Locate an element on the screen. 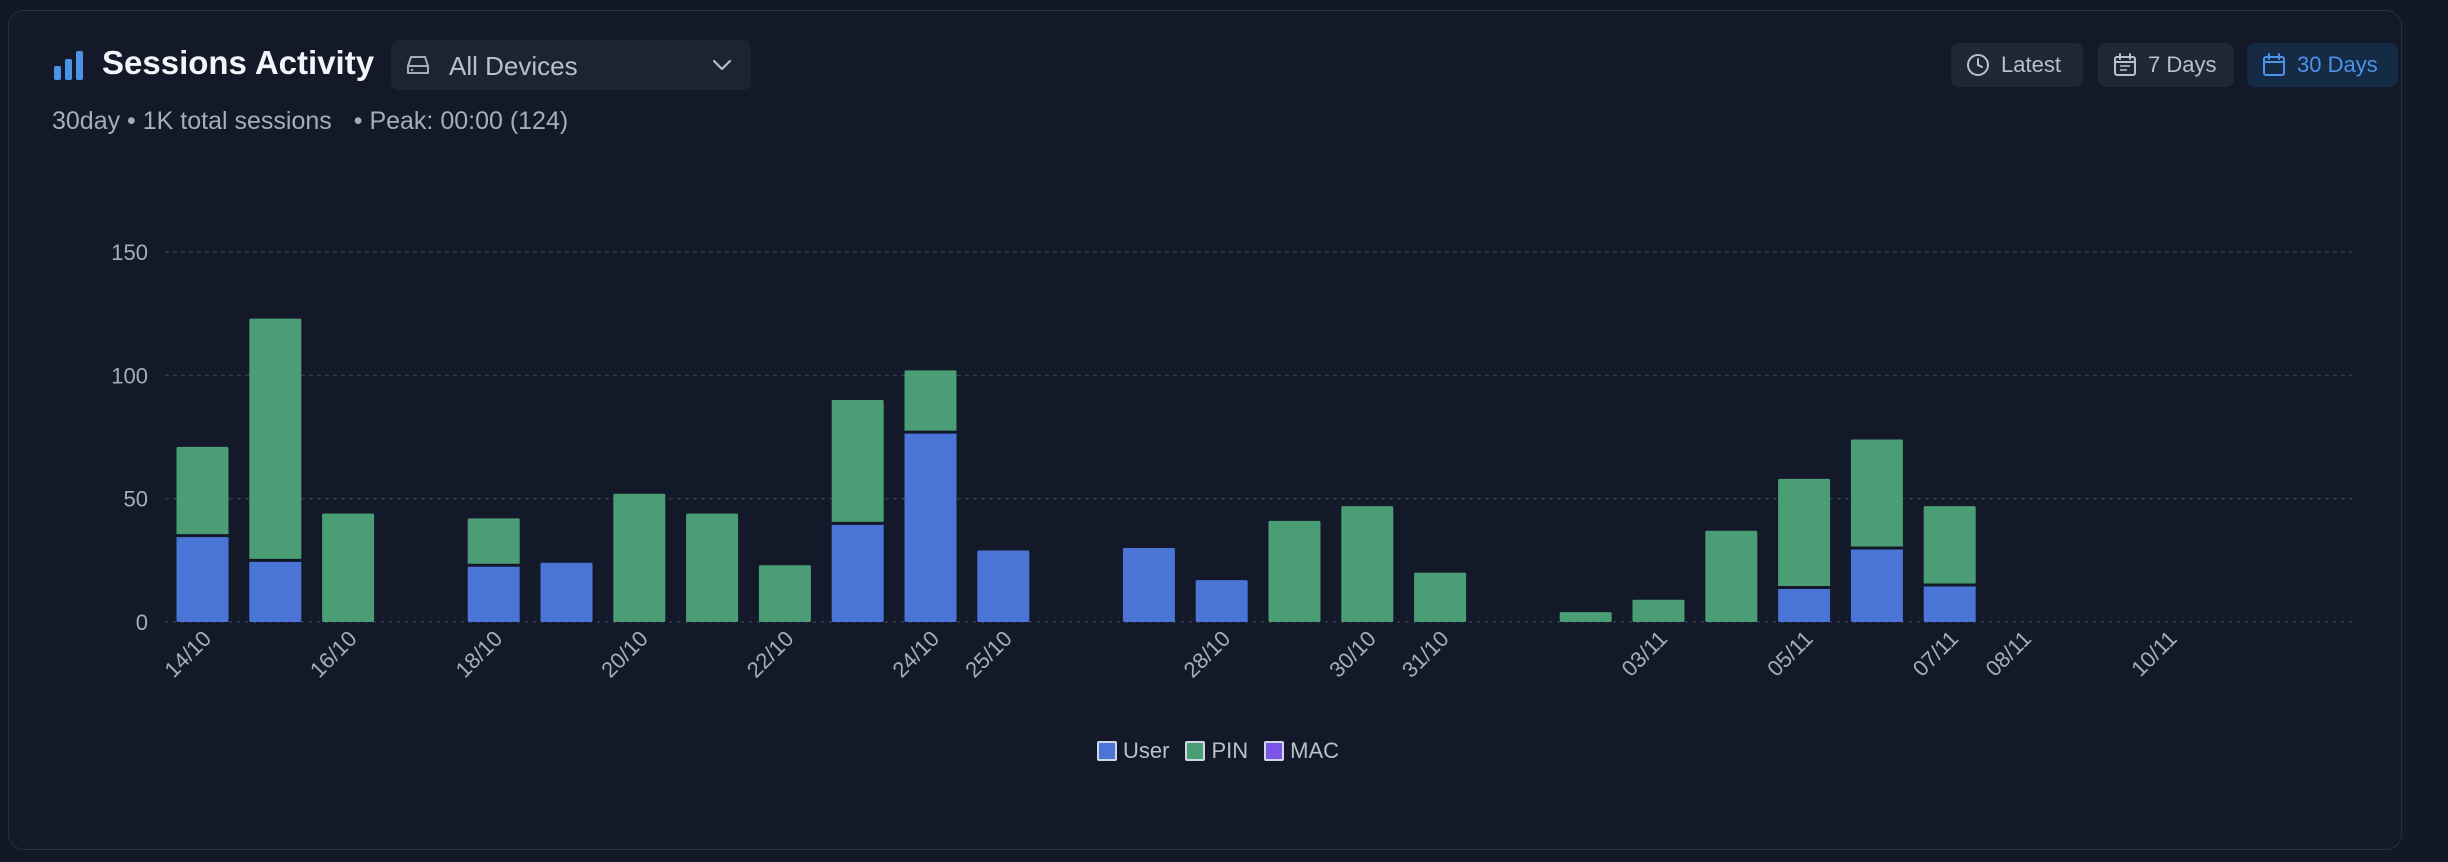 This screenshot has height=862, width=2448. clock-icon is located at coordinates (1978, 65).